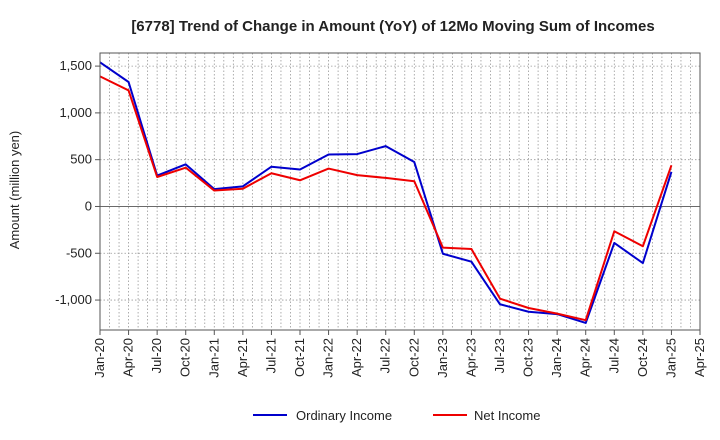  What do you see at coordinates (670, 358) in the screenshot?
I see `x-tick-label: Jan-25` at bounding box center [670, 358].